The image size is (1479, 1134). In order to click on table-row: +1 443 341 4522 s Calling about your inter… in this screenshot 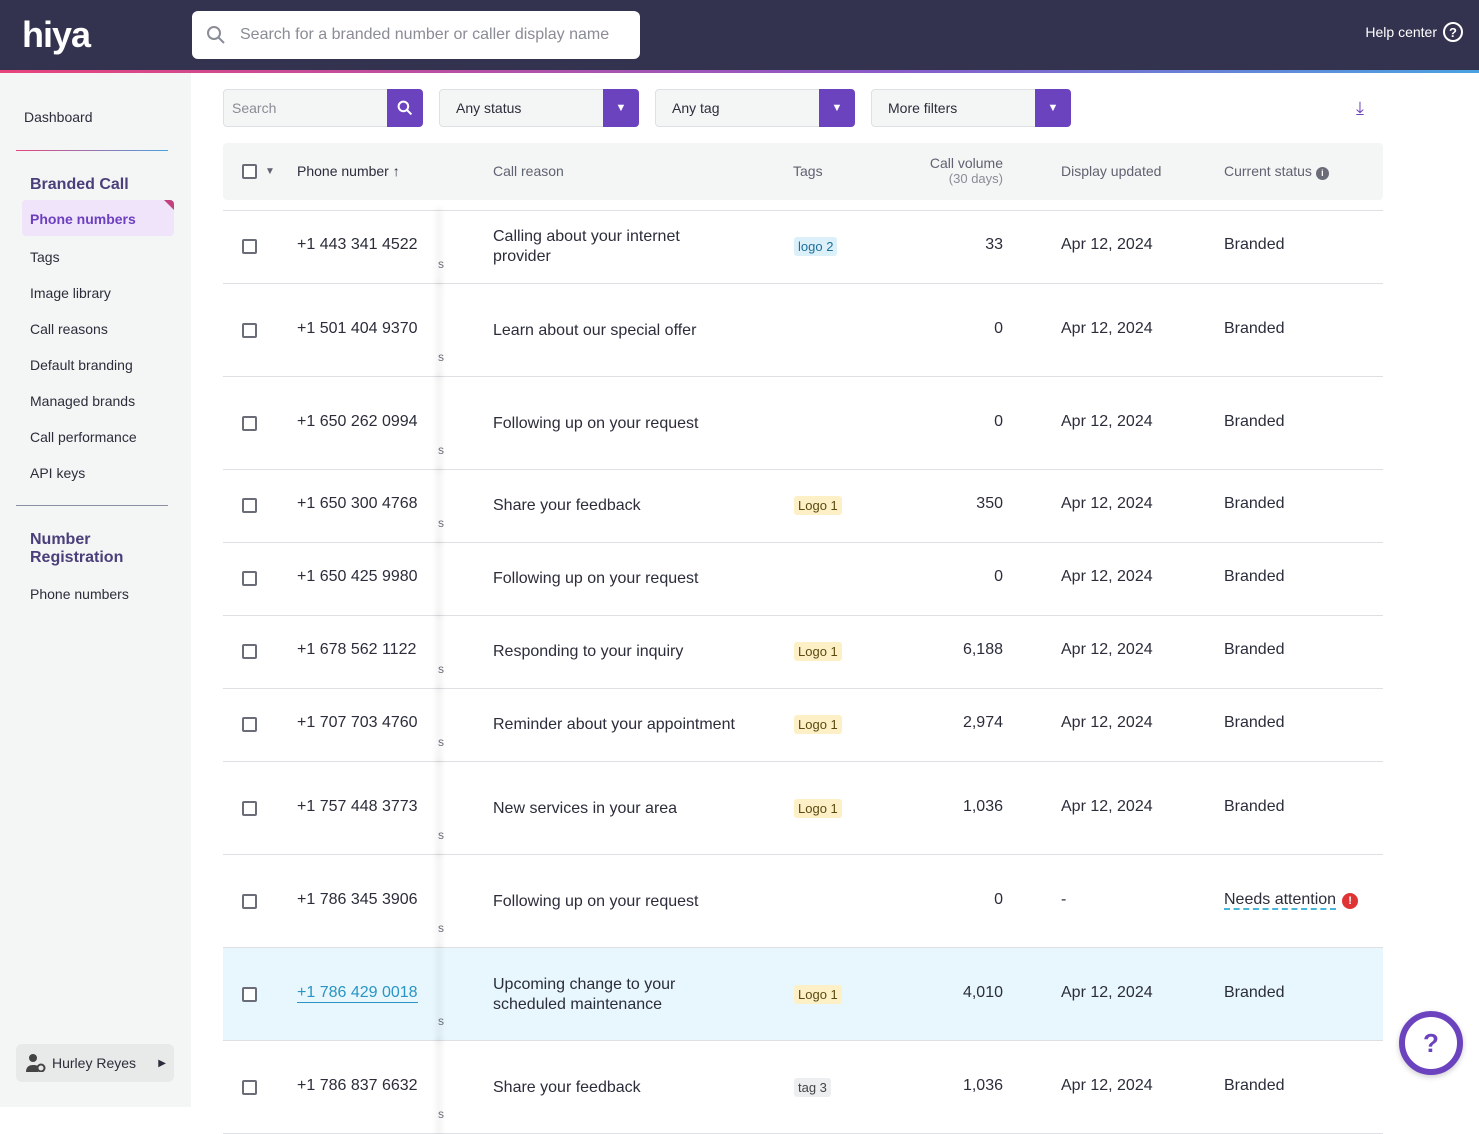, I will do `click(803, 247)`.